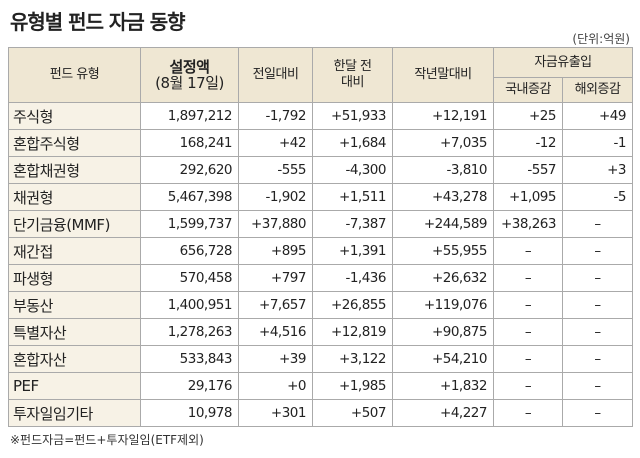 The image size is (640, 458). Describe the element at coordinates (597, 170) in the screenshot. I see `value-cell: +3` at that location.